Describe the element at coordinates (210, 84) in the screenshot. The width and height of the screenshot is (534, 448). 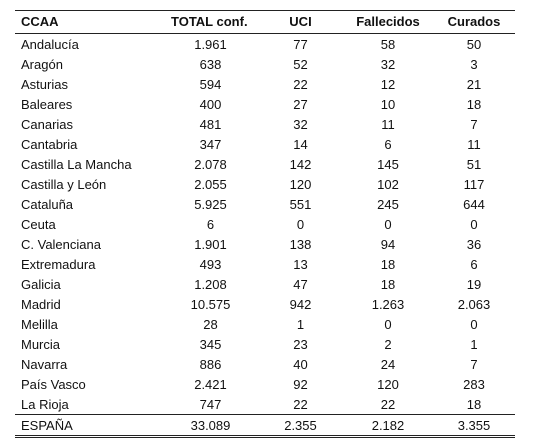
I see `cell-total-conf: 594` at that location.